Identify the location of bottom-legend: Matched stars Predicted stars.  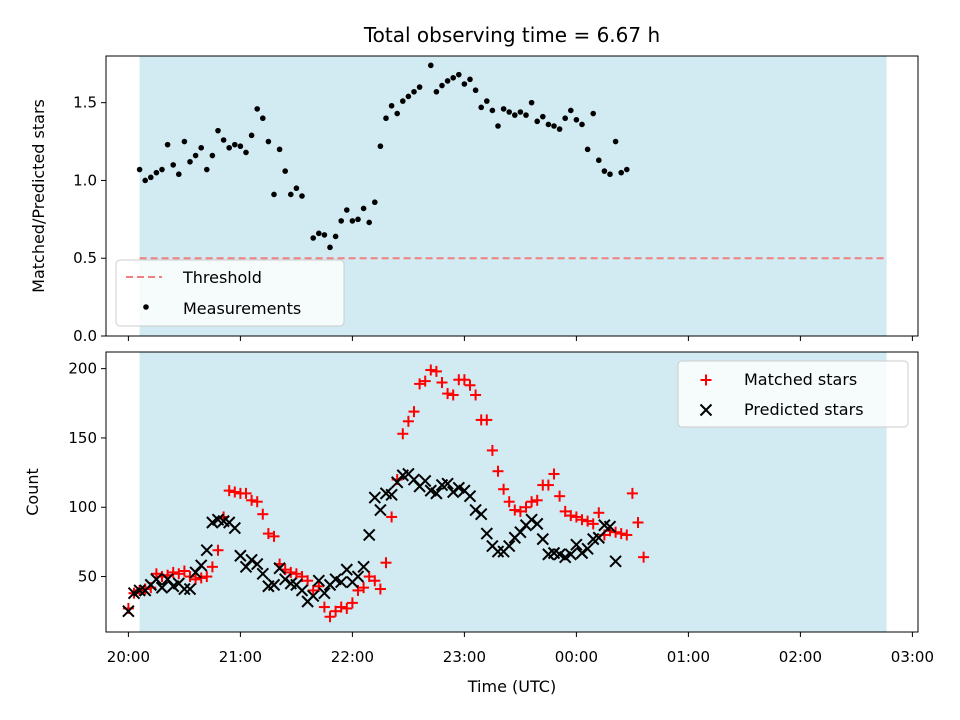
(793, 394).